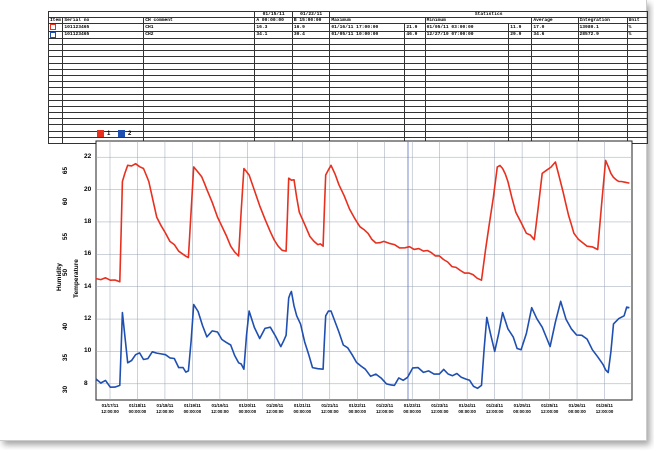  What do you see at coordinates (88, 351) in the screenshot?
I see `temperature-tick-label: 10` at bounding box center [88, 351].